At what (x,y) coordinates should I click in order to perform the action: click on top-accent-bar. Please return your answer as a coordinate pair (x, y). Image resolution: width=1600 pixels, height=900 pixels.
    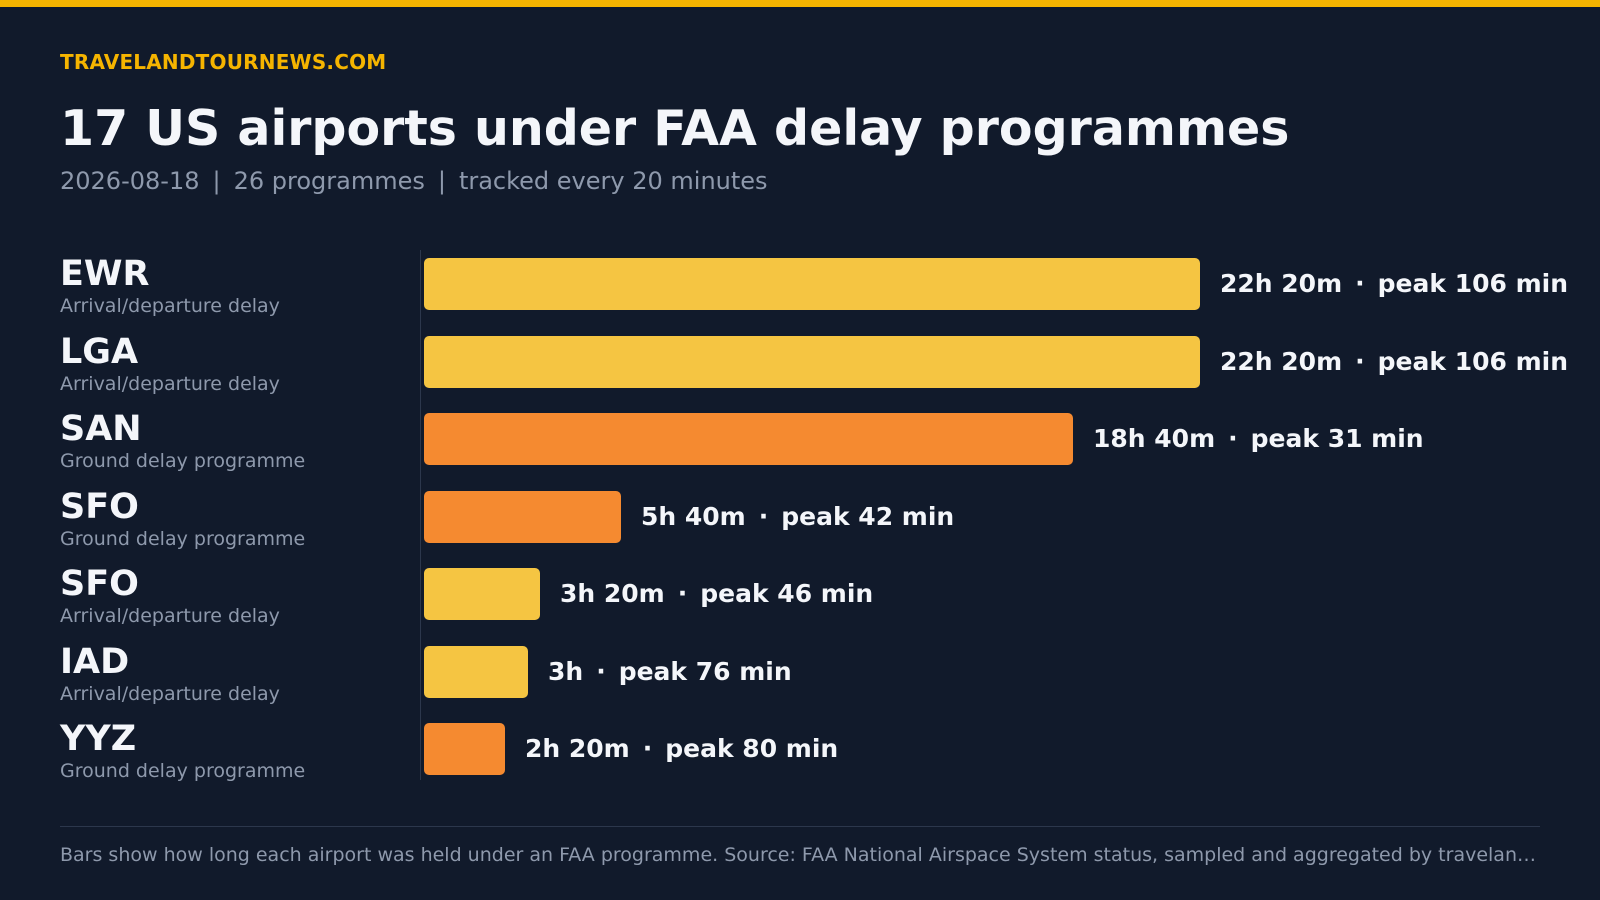
    Looking at the image, I should click on (800, 3).